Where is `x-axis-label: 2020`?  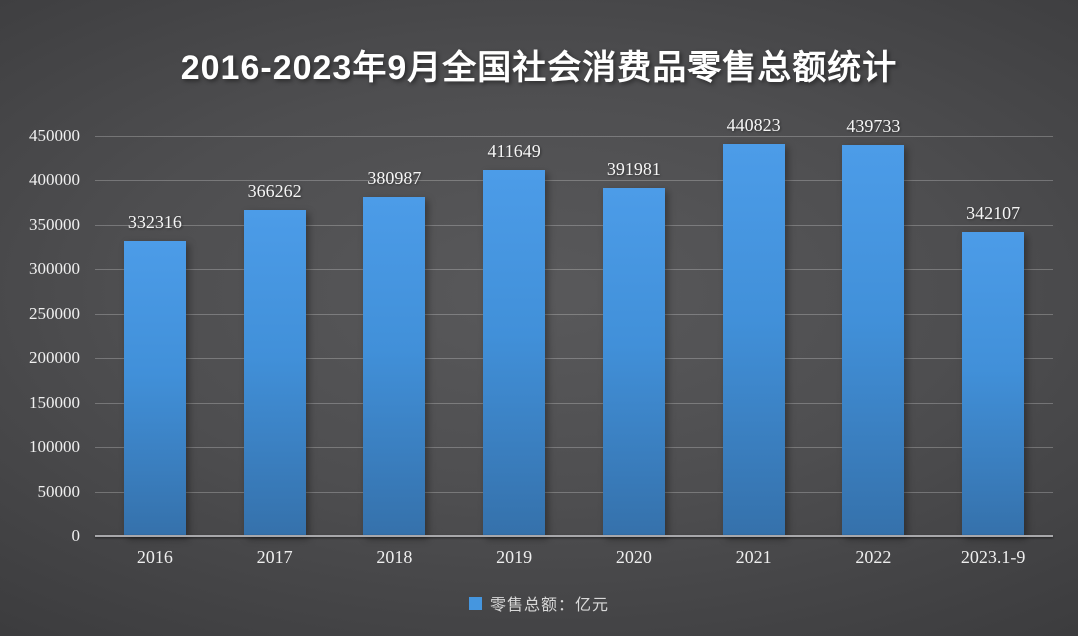
x-axis-label: 2020 is located at coordinates (633, 557).